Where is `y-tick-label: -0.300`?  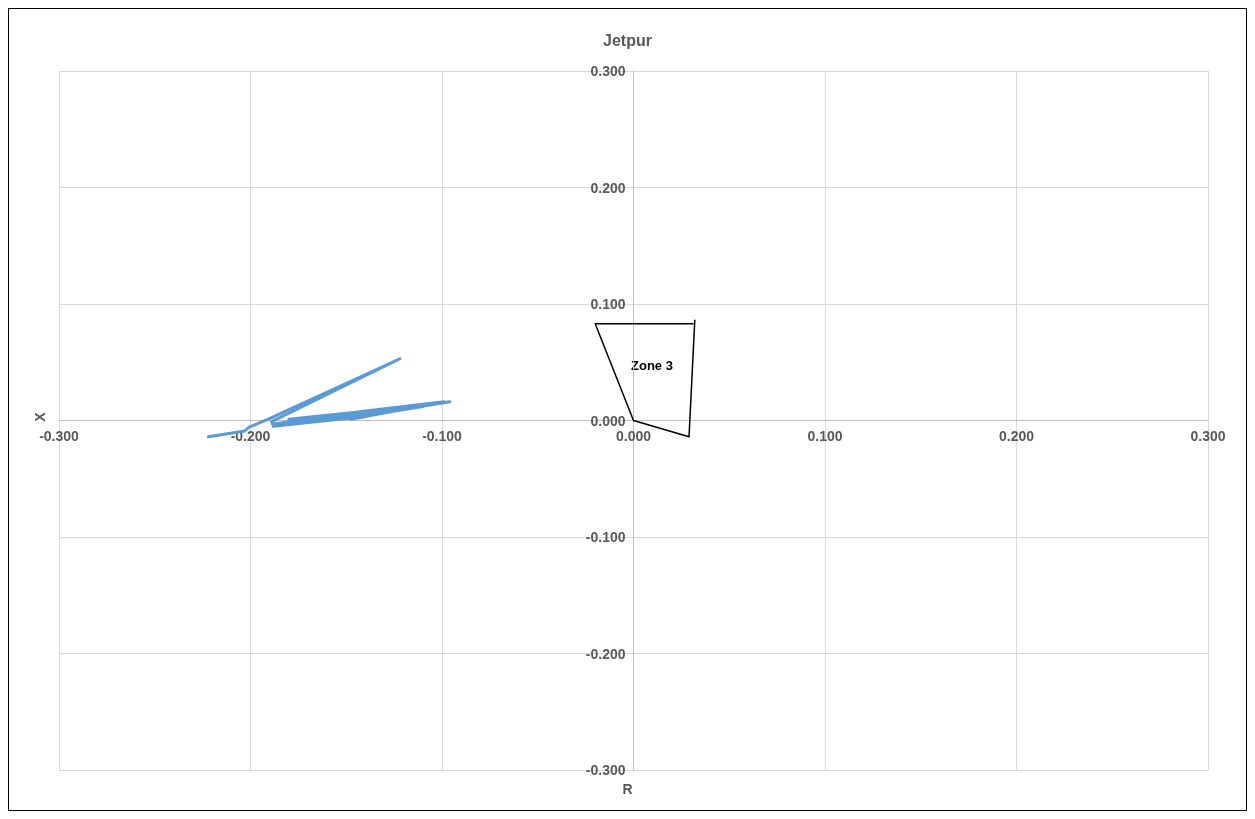
y-tick-label: -0.300 is located at coordinates (605, 770).